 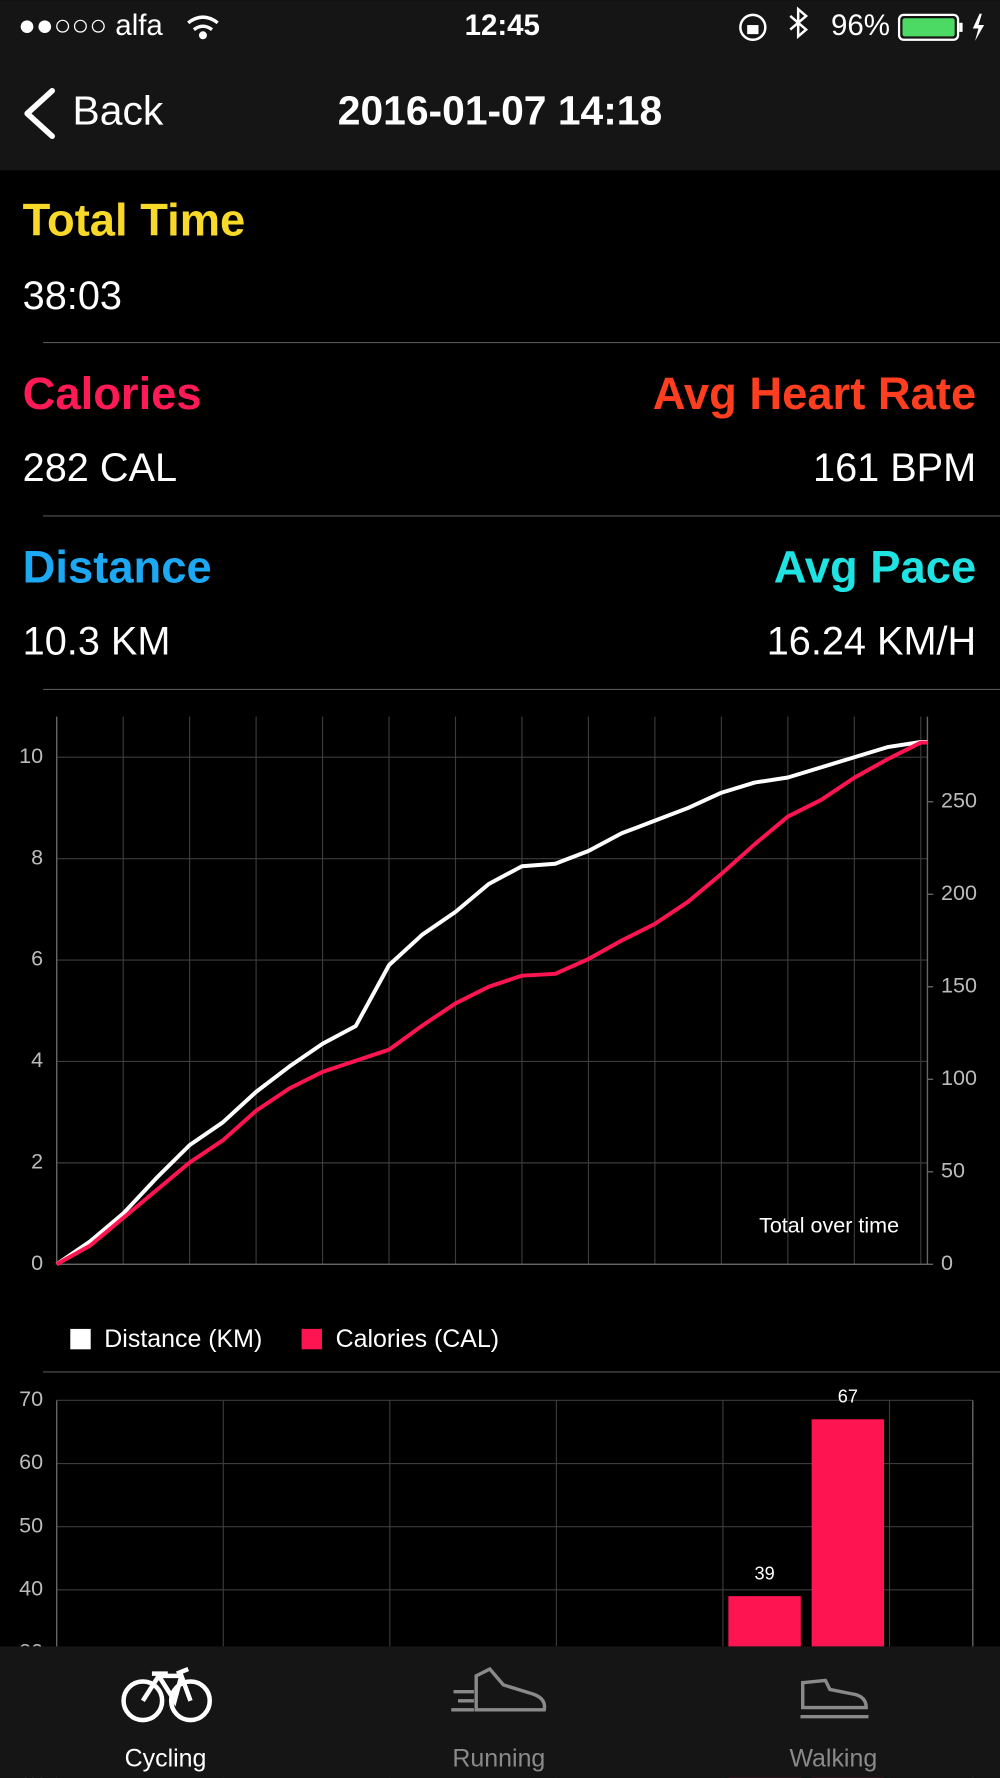 What do you see at coordinates (764, 1573) in the screenshot?
I see `bar-value-label: 39` at bounding box center [764, 1573].